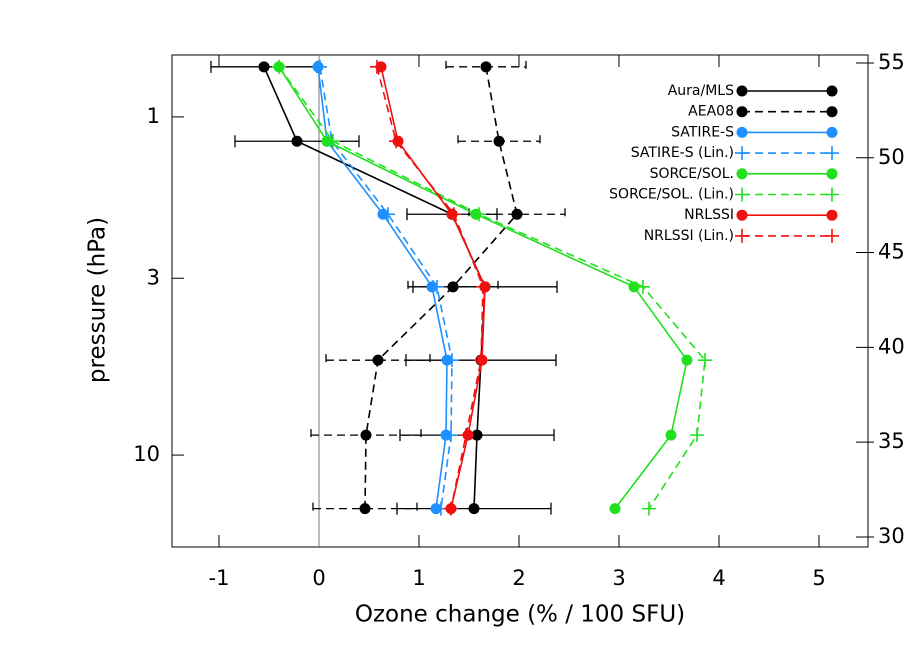  I want to click on y2-tick-label: 40, so click(891, 346).